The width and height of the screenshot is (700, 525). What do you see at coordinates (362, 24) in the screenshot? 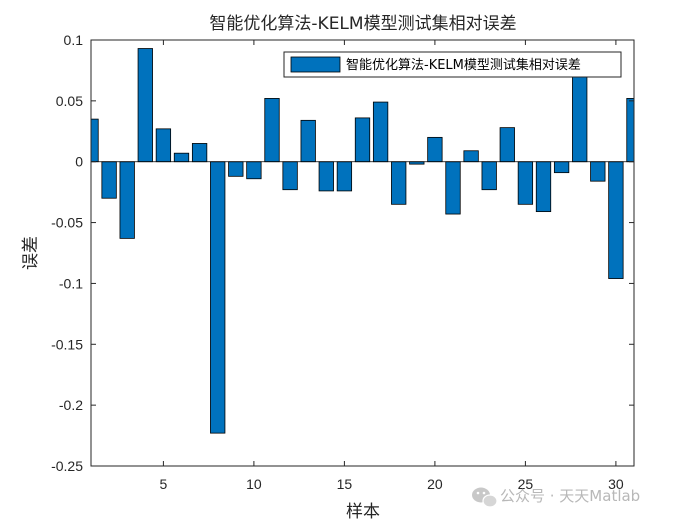
I see `chart-title: 智能优化算法-KELM模型测试集相对误差` at bounding box center [362, 24].